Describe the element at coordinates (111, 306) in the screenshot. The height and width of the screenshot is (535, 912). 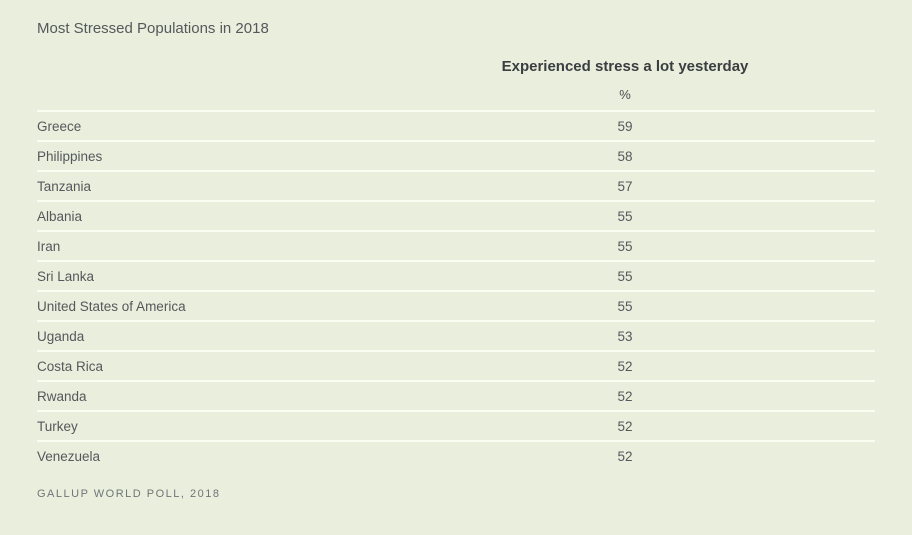
I see `country-label: United States of America` at that location.